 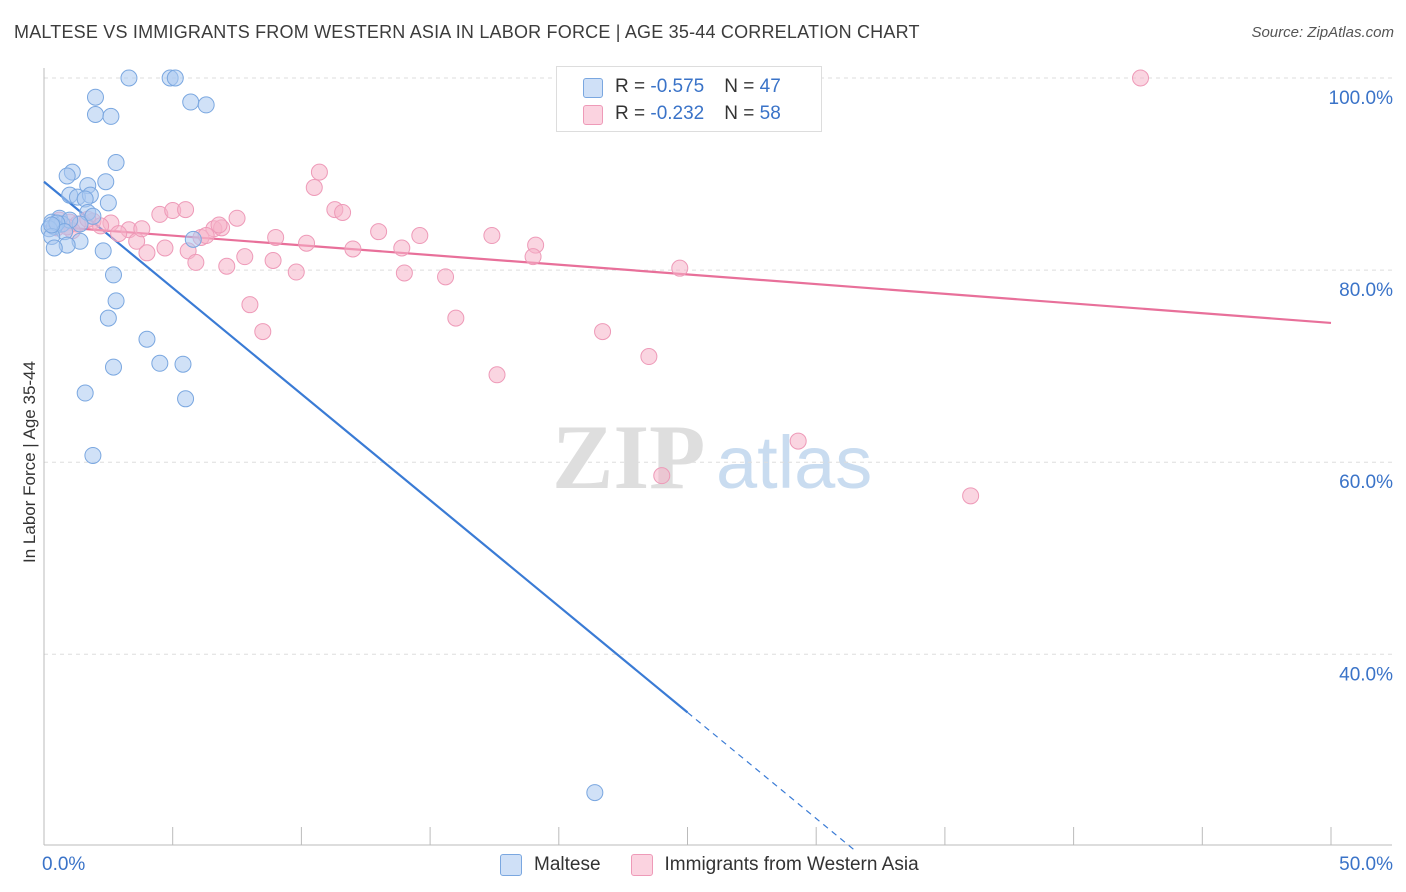 I want to click on y-axis-label: In Labor Force | Age 35-44, so click(x=29, y=462).